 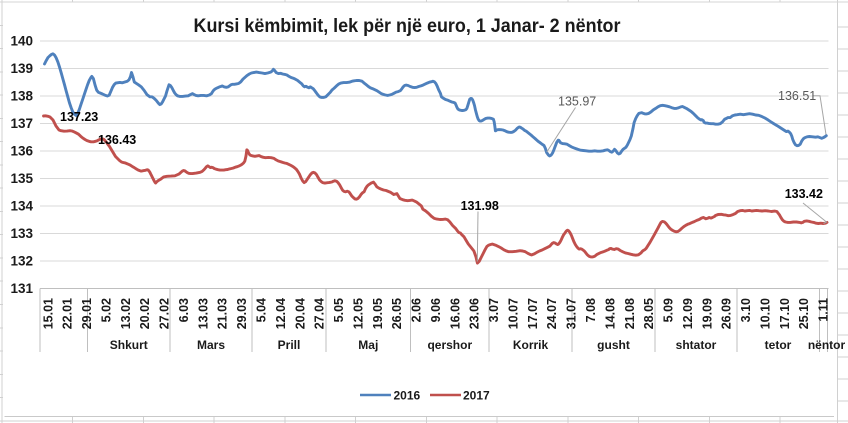 What do you see at coordinates (531, 345) in the screenshot?
I see `svg-text: Korrik` at bounding box center [531, 345].